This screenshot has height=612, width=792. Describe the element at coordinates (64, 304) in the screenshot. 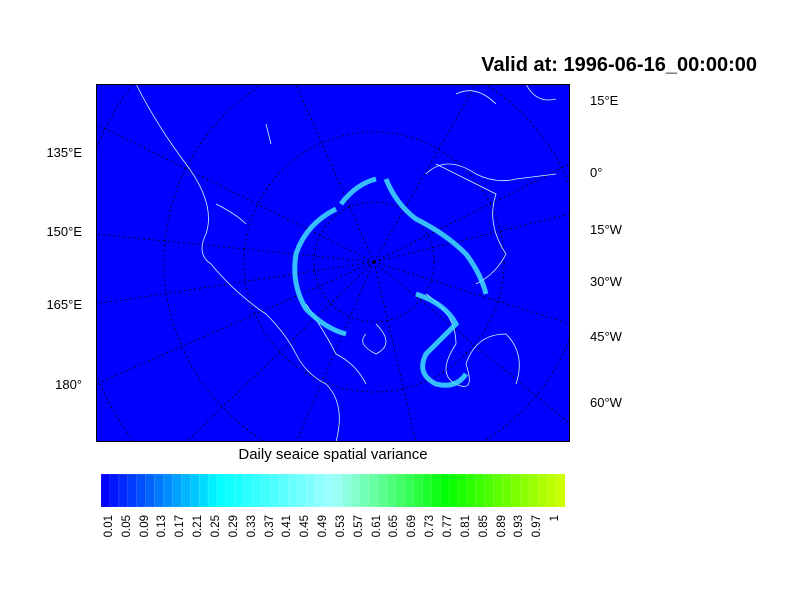

I see `lon-label-left: 165°E` at that location.